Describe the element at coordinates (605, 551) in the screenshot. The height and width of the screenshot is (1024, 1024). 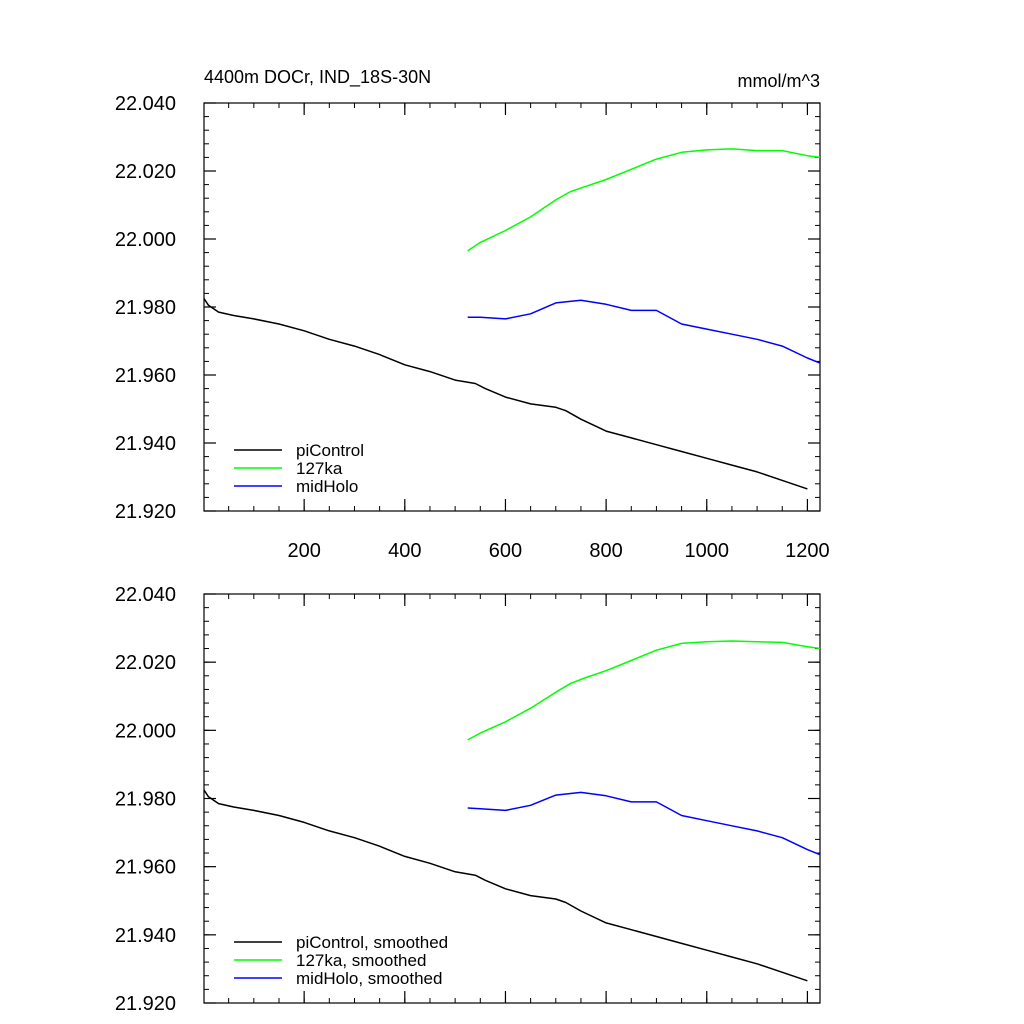
I see `x-tick-label: 800` at that location.